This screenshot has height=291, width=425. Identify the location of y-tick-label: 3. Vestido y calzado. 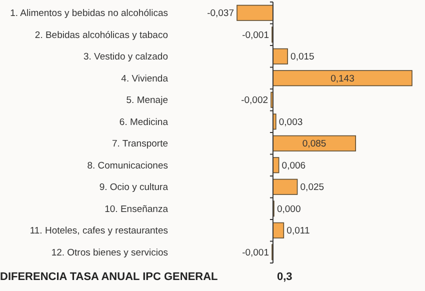
(126, 57).